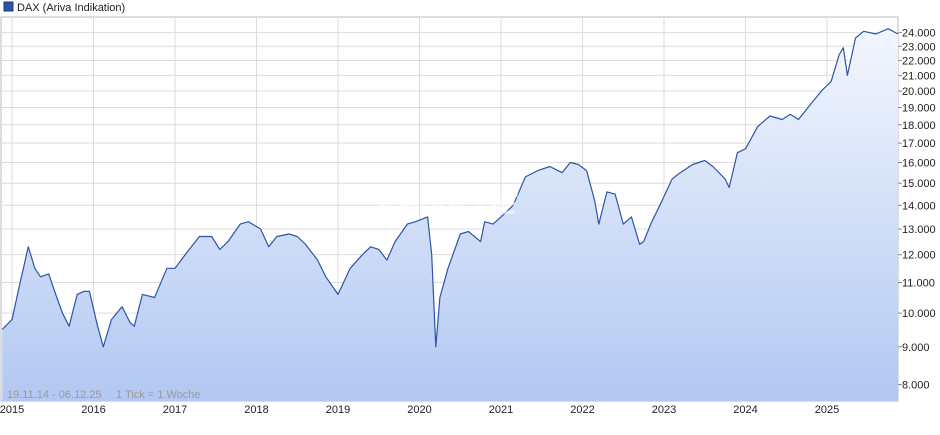  I want to click on y-tick-label: 10.000, so click(919, 314).